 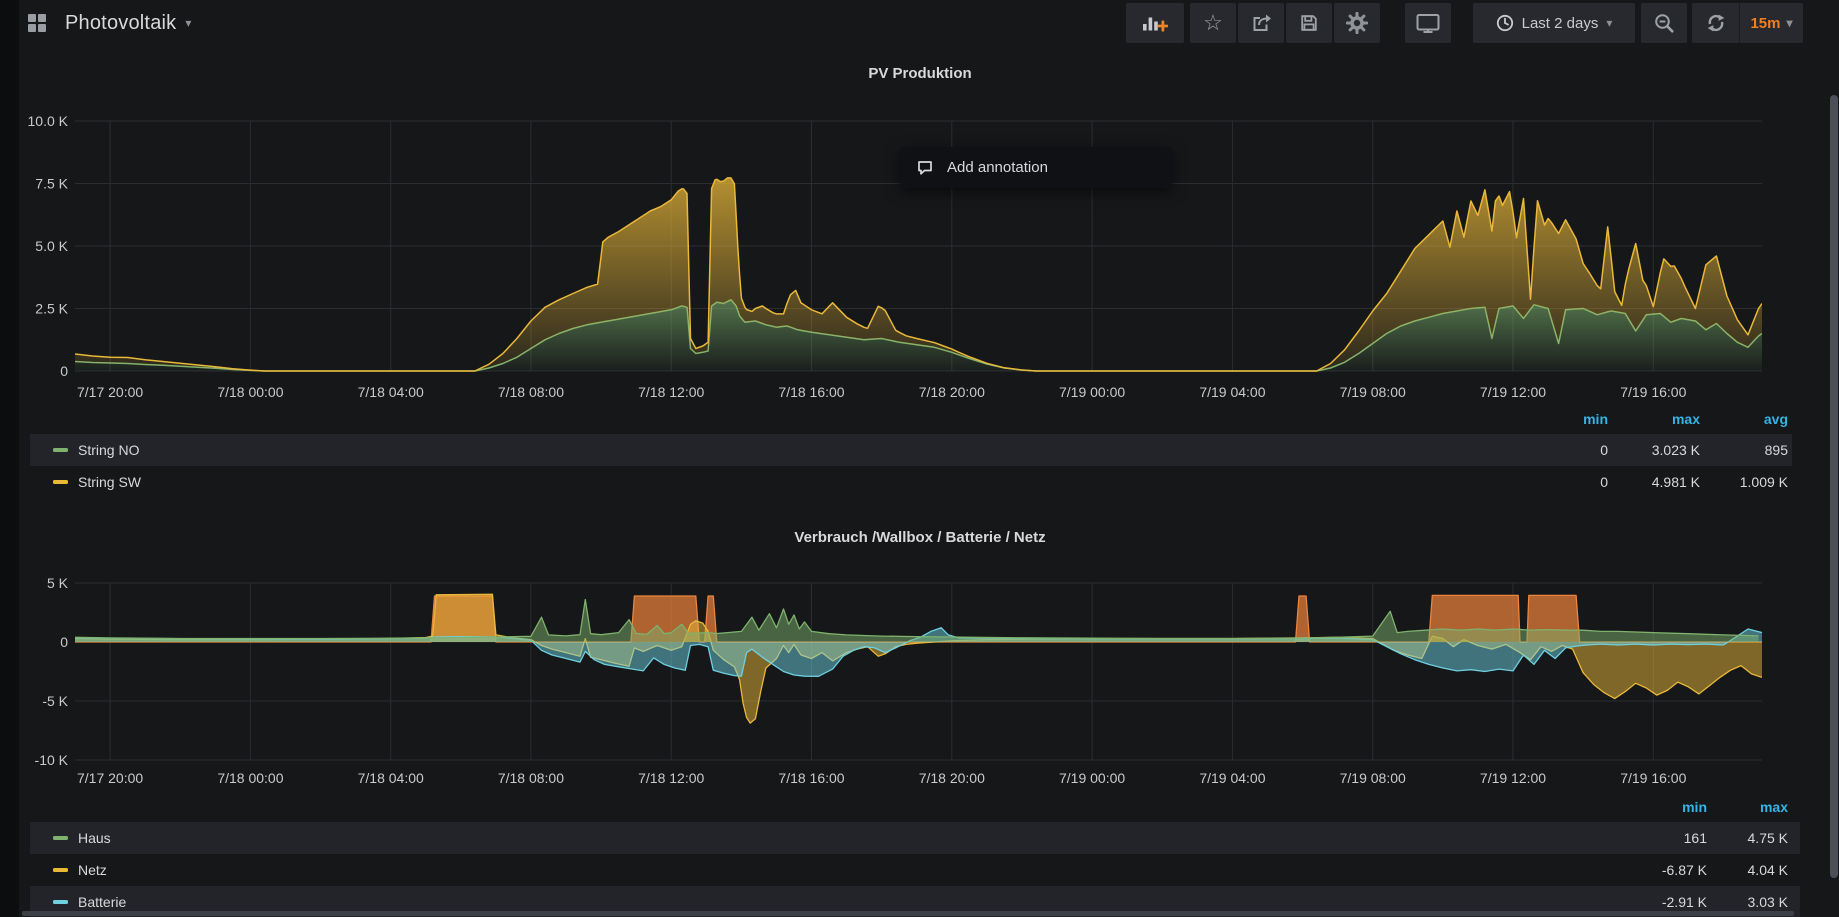 I want to click on context-menu: Add annotation, so click(x=1036, y=167).